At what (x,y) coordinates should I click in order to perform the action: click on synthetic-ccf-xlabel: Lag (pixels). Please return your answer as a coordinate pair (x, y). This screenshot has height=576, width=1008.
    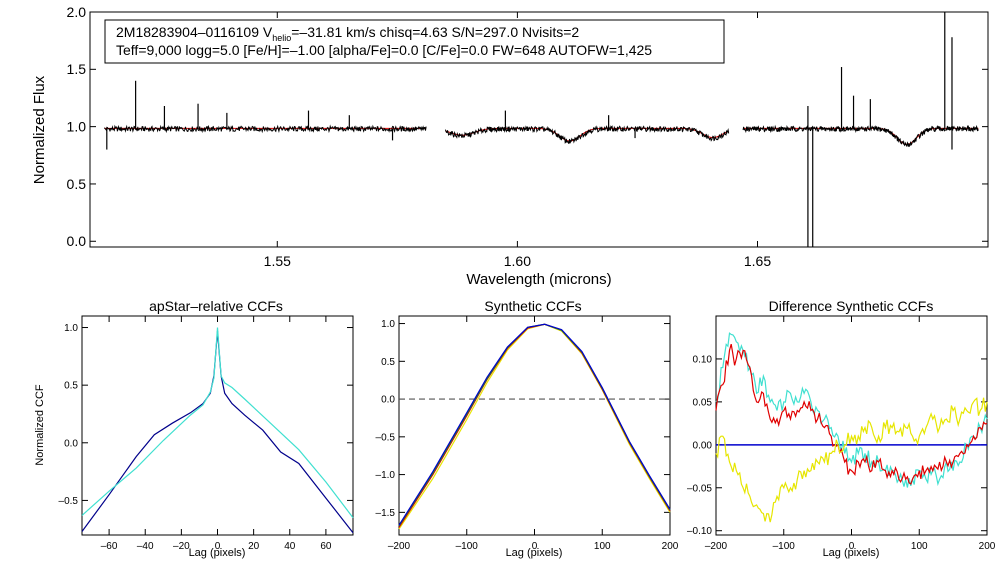
    Looking at the image, I should click on (534, 553).